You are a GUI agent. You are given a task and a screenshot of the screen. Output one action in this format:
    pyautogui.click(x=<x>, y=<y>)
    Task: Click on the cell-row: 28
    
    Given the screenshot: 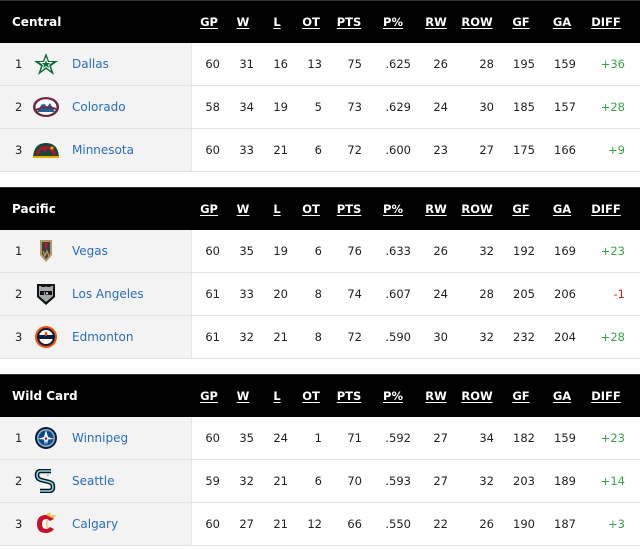 What is the action you would take?
    pyautogui.click(x=486, y=64)
    